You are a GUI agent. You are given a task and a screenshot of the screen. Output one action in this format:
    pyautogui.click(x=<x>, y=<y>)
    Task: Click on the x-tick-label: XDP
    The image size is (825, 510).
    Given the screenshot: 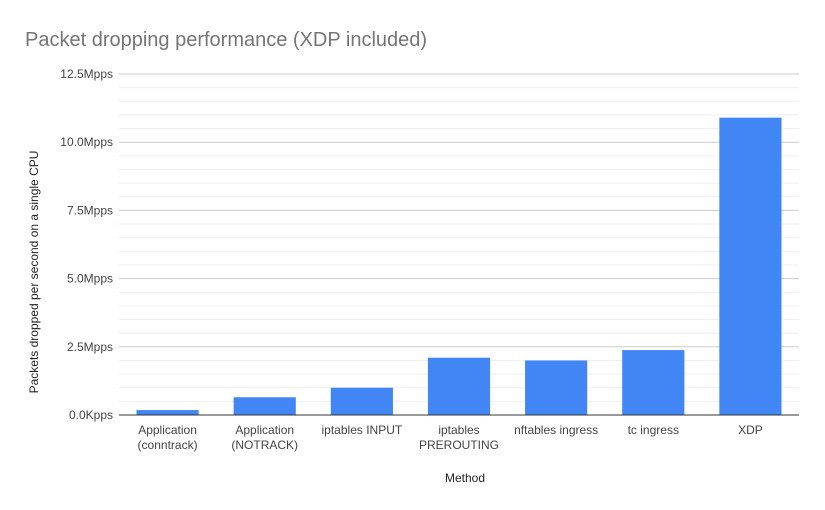 What is the action you would take?
    pyautogui.click(x=750, y=430)
    